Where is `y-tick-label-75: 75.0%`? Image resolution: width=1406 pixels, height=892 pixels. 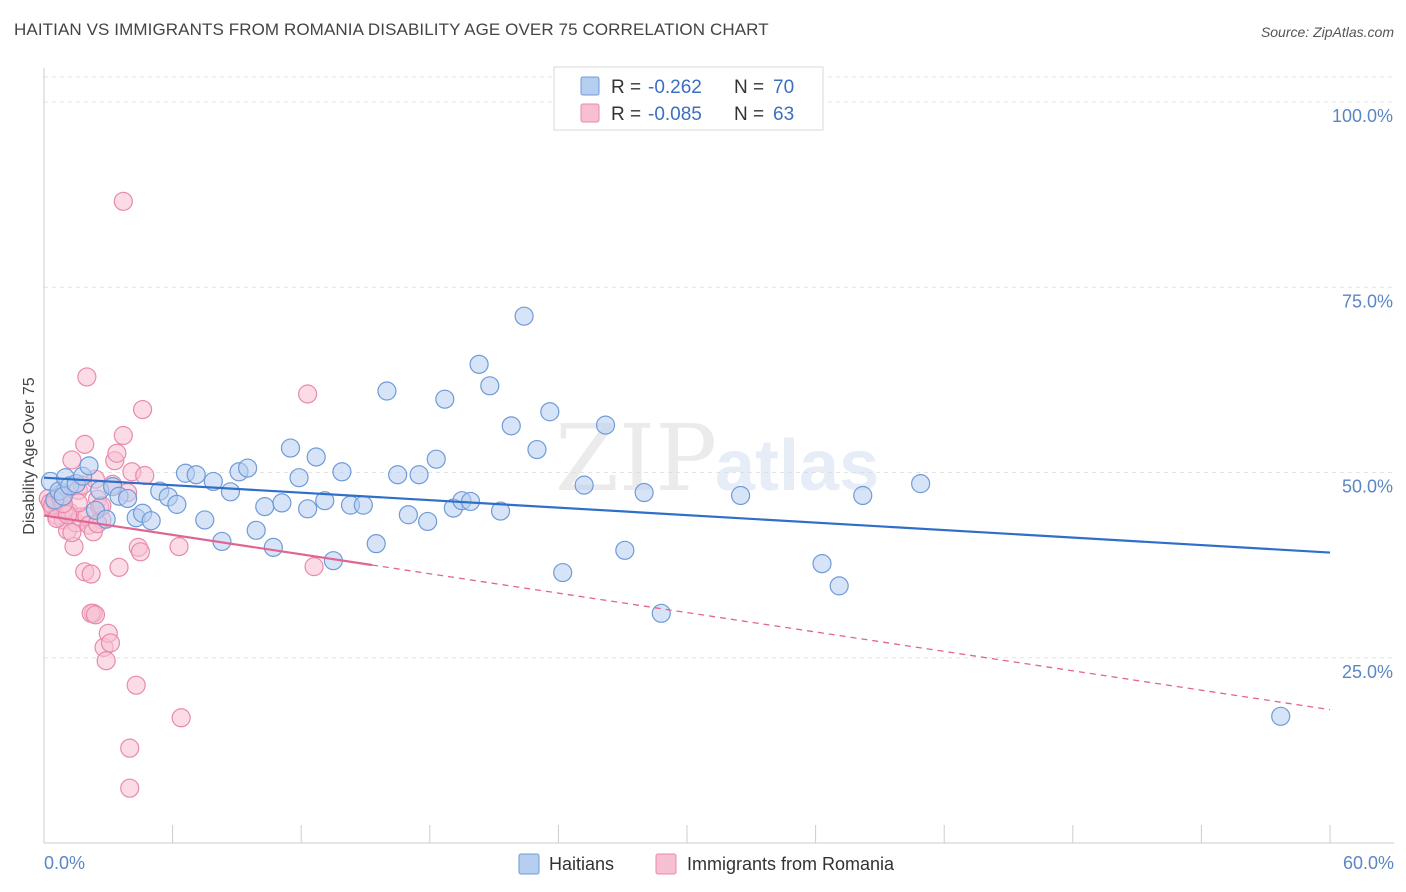
y-tick-label-75: 75.0% is located at coordinates (1367, 301).